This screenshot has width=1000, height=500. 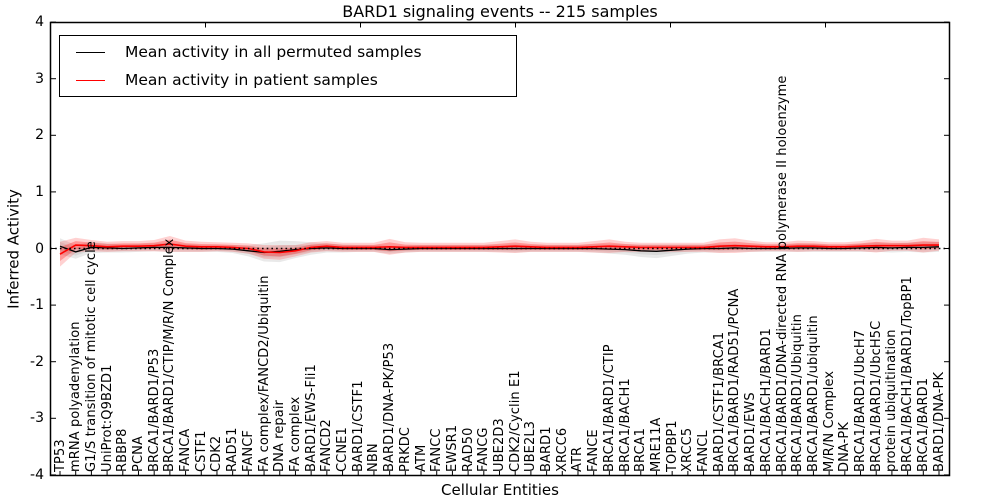 I want to click on x-tick-label: FANCA, so click(x=186, y=450).